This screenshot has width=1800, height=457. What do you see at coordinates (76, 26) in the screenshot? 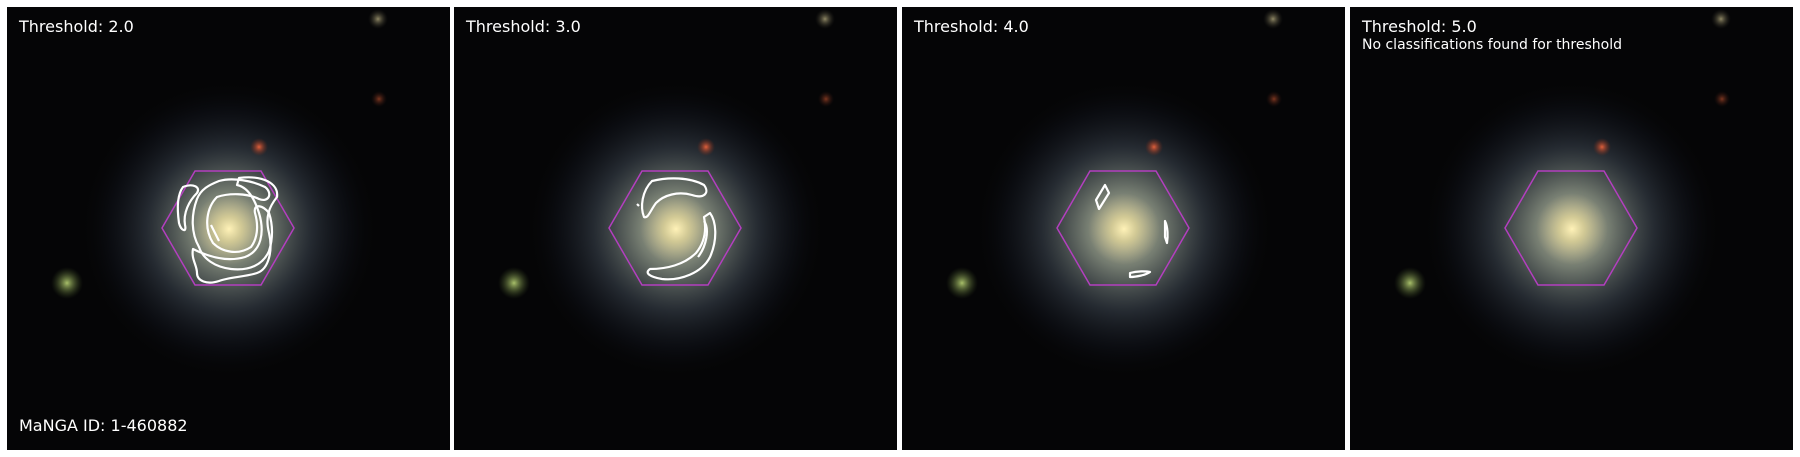
I see `threshold-label: Threshold: 2.0` at bounding box center [76, 26].